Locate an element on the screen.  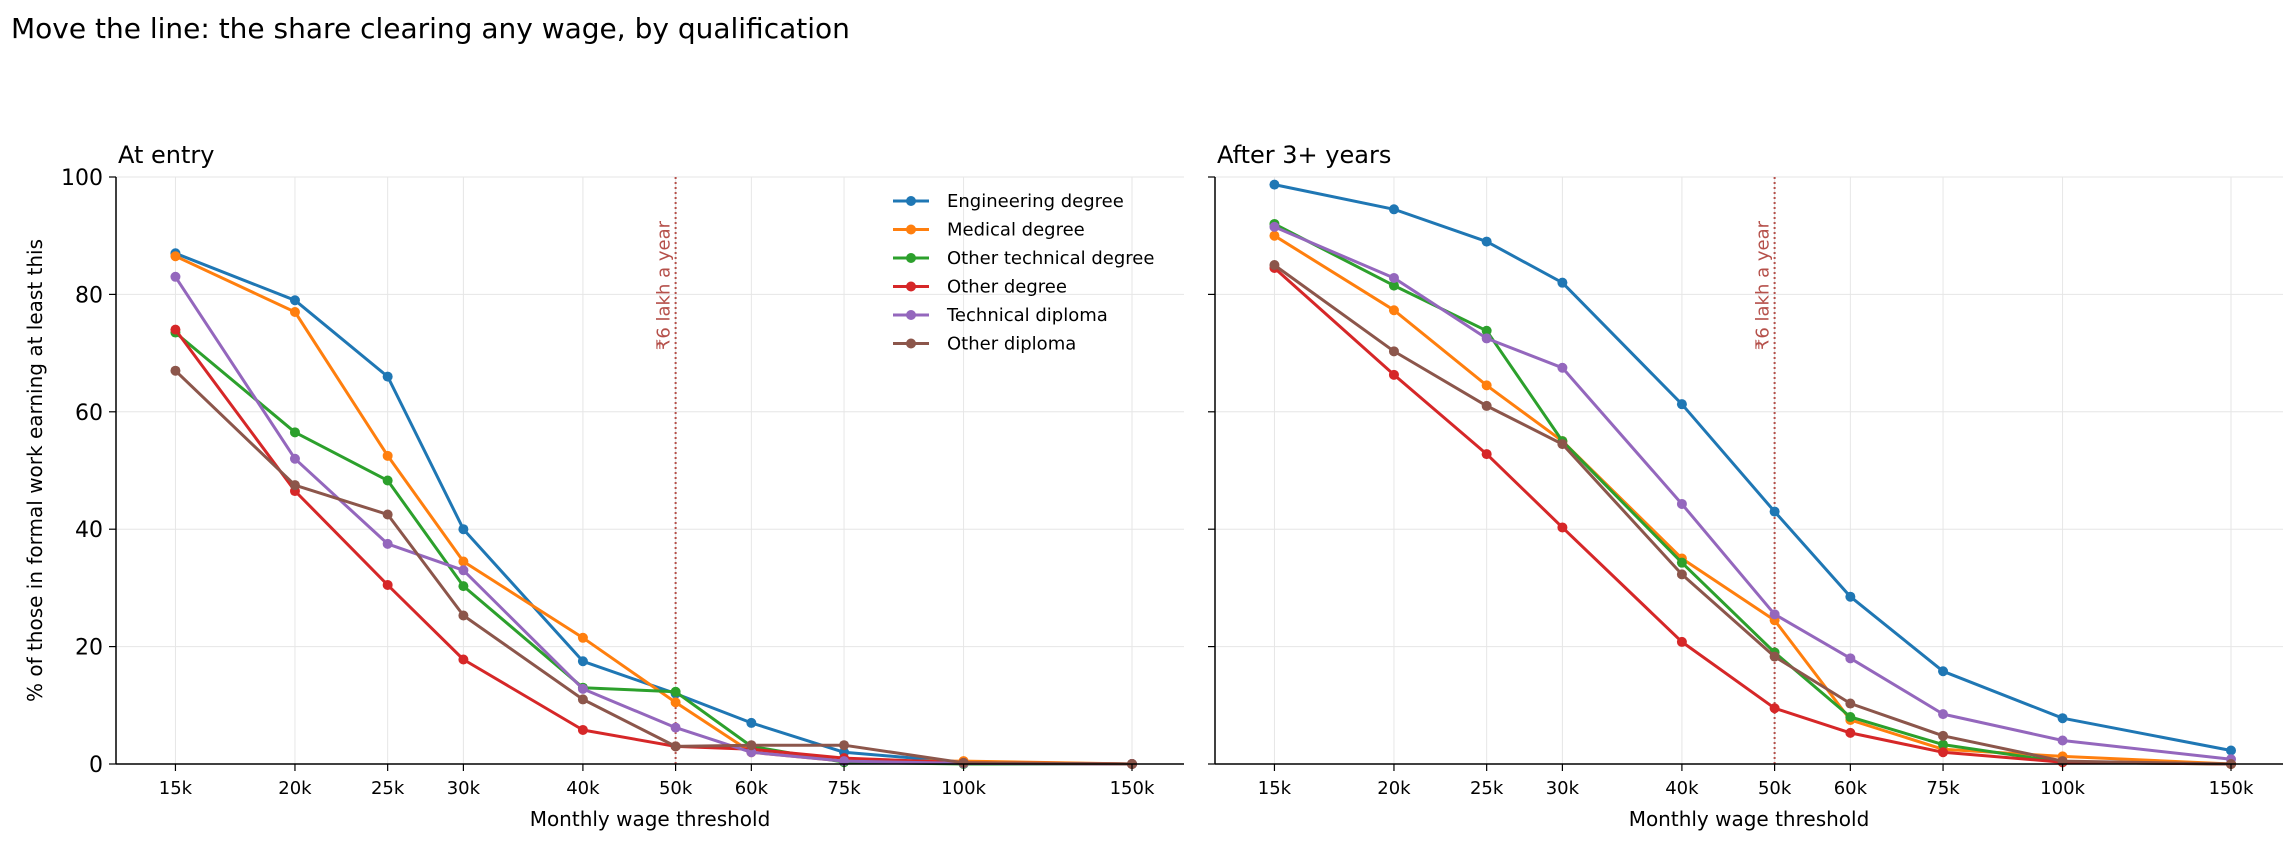
y-tick-label: 100 is located at coordinates (82, 178).